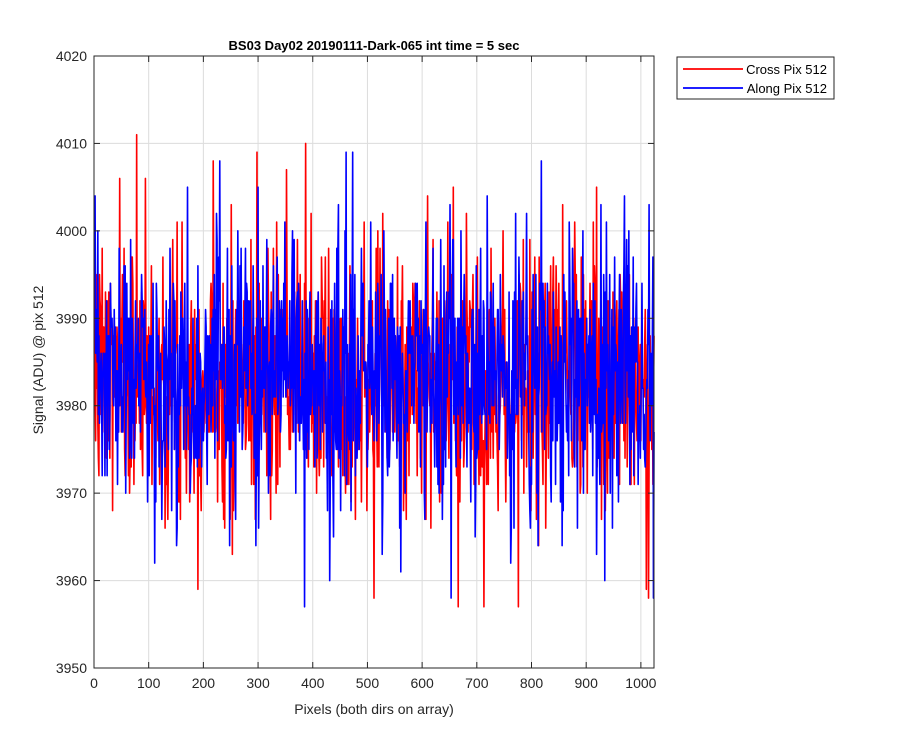 Image resolution: width=900 pixels, height=755 pixels. What do you see at coordinates (71, 668) in the screenshot?
I see `y-tick-label: 3950` at bounding box center [71, 668].